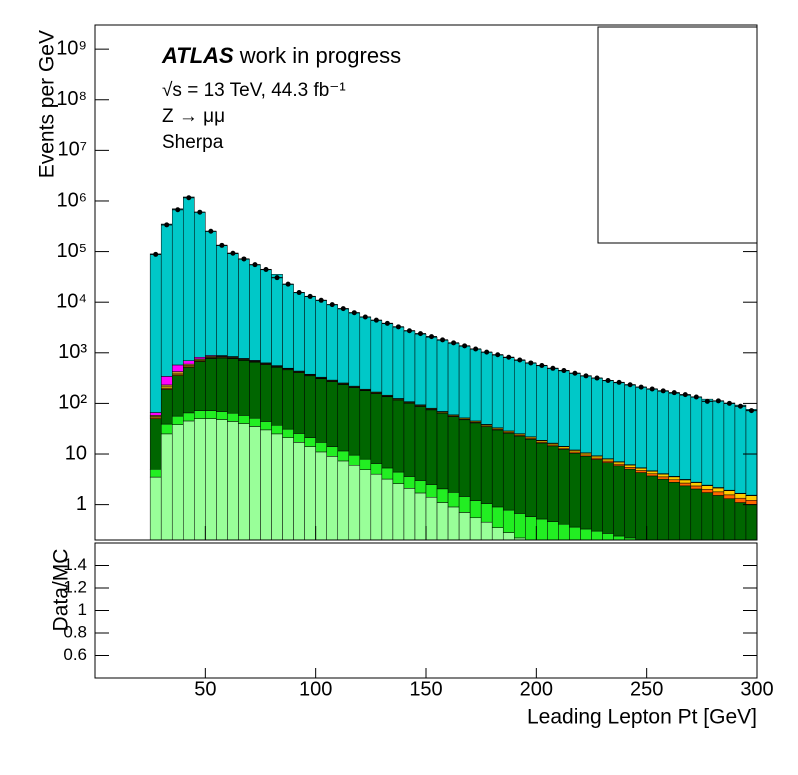  I want to click on atlas-label: ATLAS work in progress, so click(281, 55).